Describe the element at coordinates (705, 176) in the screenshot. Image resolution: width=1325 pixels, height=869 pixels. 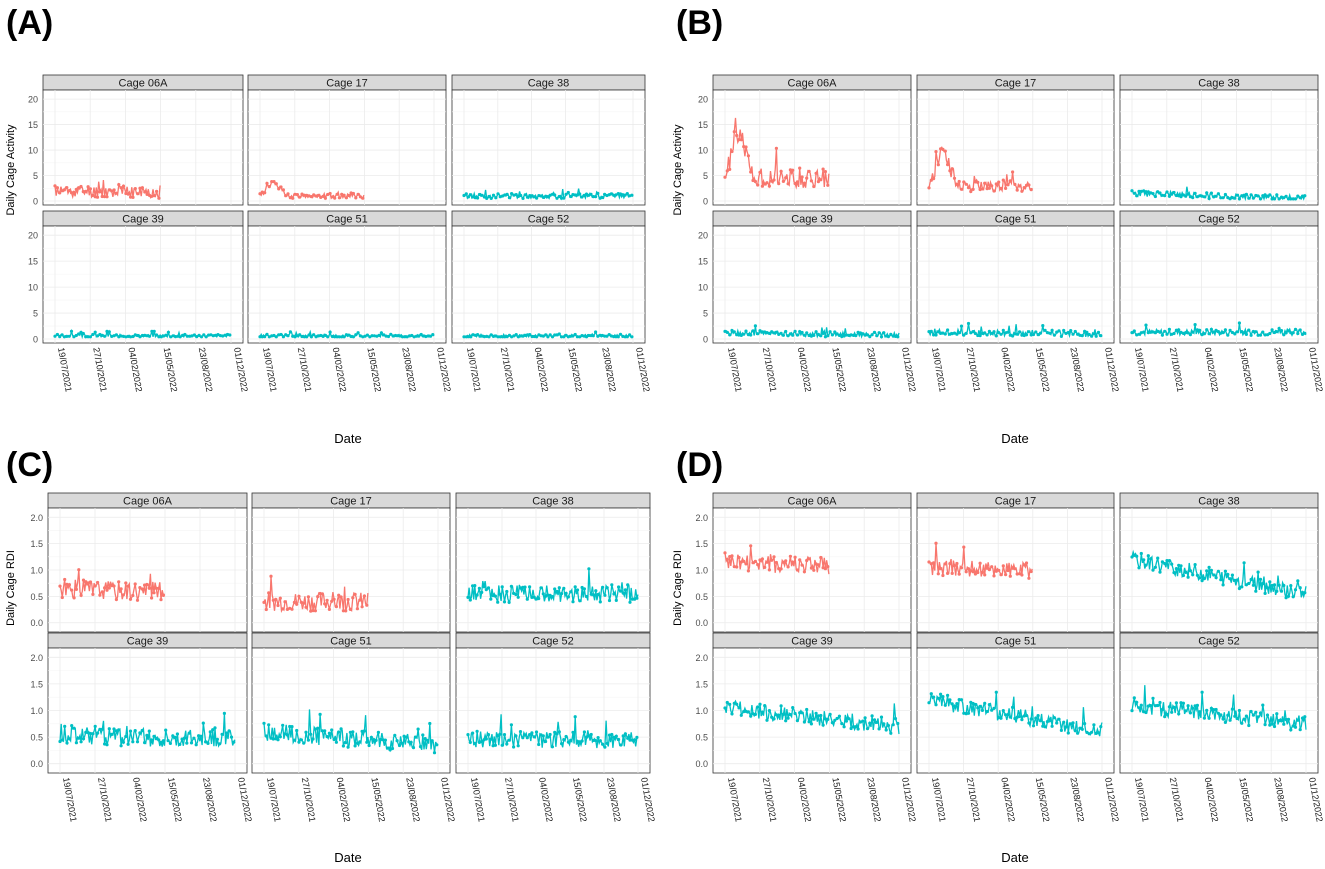
I see `y-tick-label: 5` at that location.